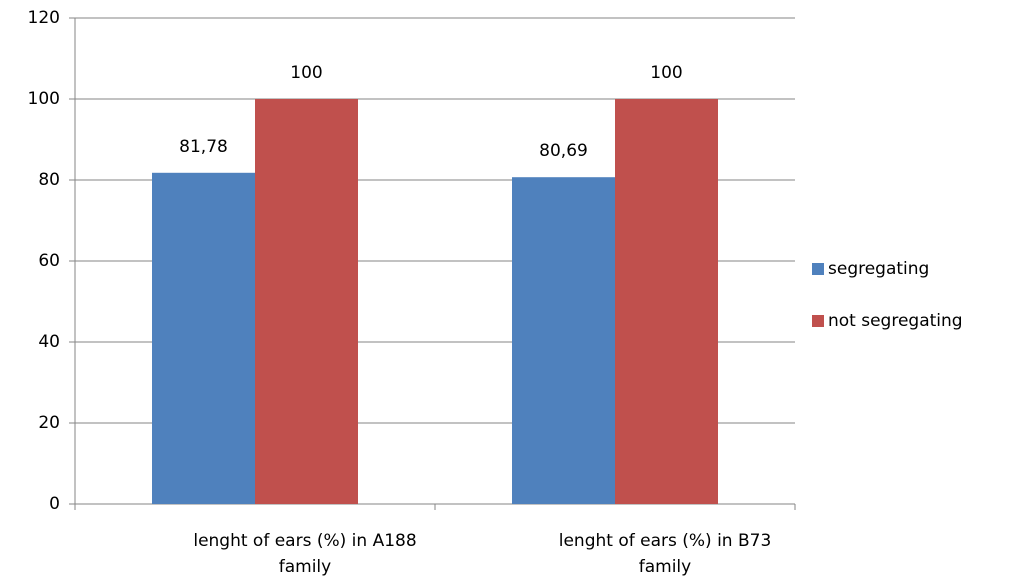  I want to click on y-tick-label: 80, so click(49, 180).